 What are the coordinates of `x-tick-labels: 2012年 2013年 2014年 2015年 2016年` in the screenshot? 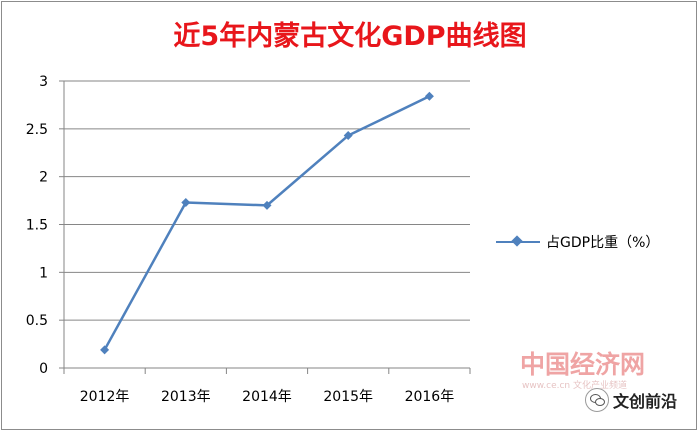 It's located at (267, 397).